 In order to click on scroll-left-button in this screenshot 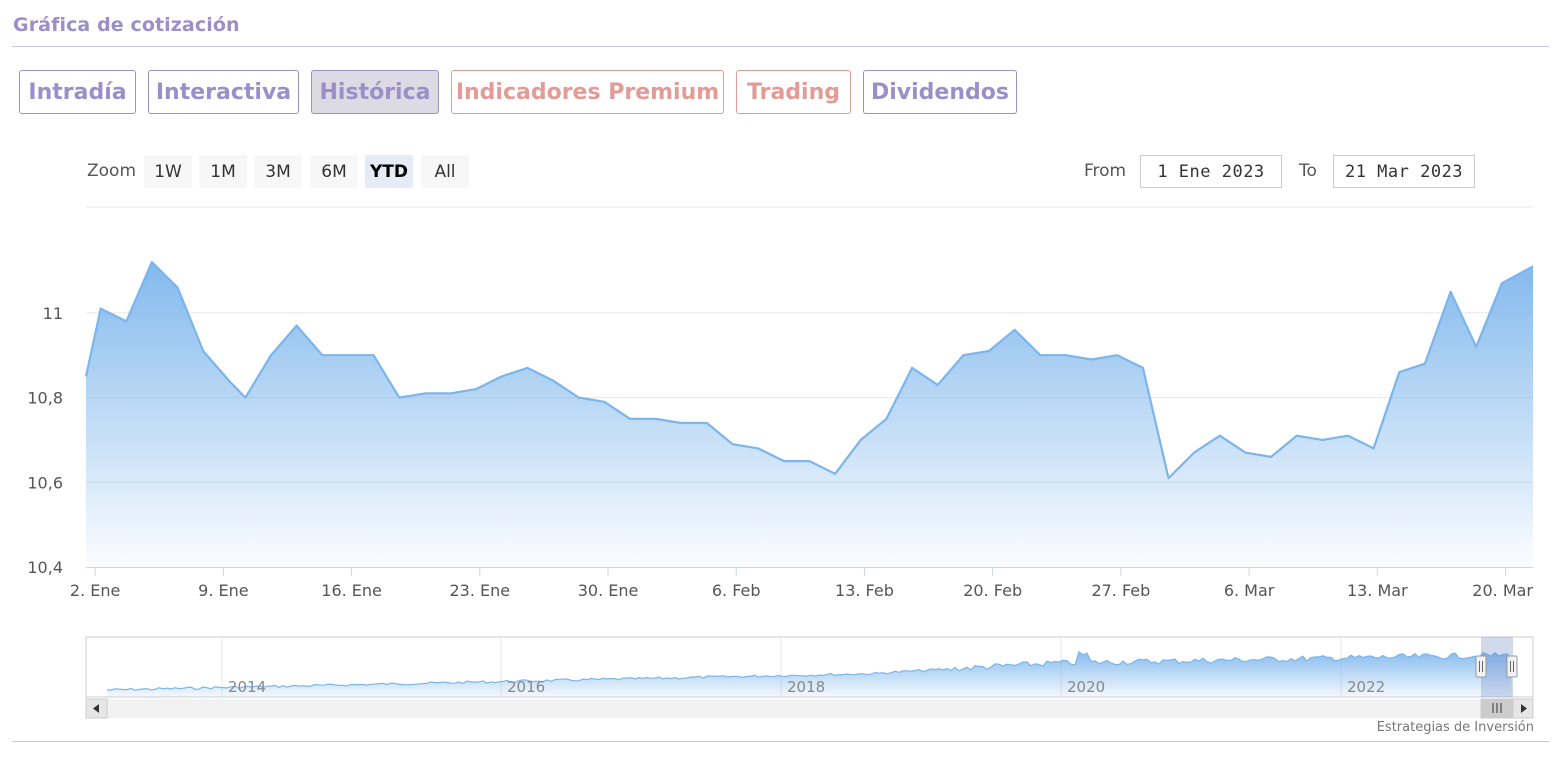, I will do `click(96, 708)`.